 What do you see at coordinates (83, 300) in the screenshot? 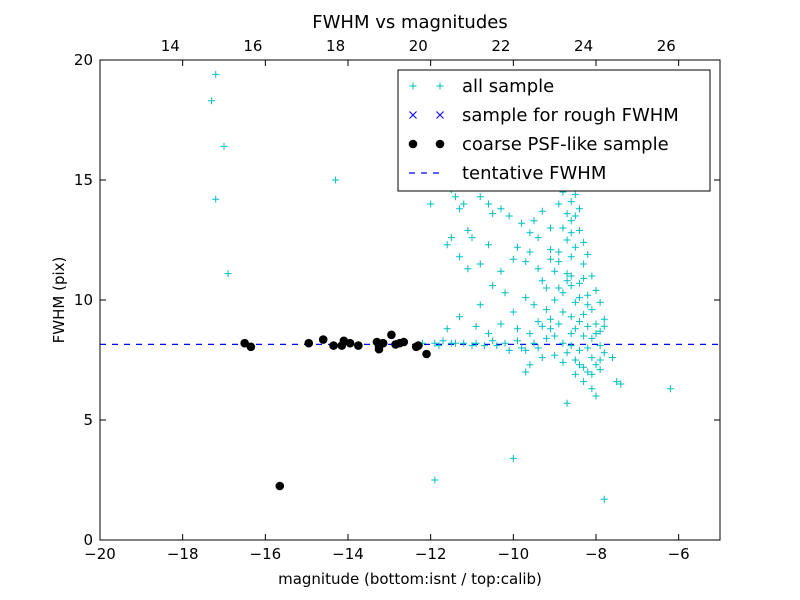
I see `y-tick-label: 10` at bounding box center [83, 300].